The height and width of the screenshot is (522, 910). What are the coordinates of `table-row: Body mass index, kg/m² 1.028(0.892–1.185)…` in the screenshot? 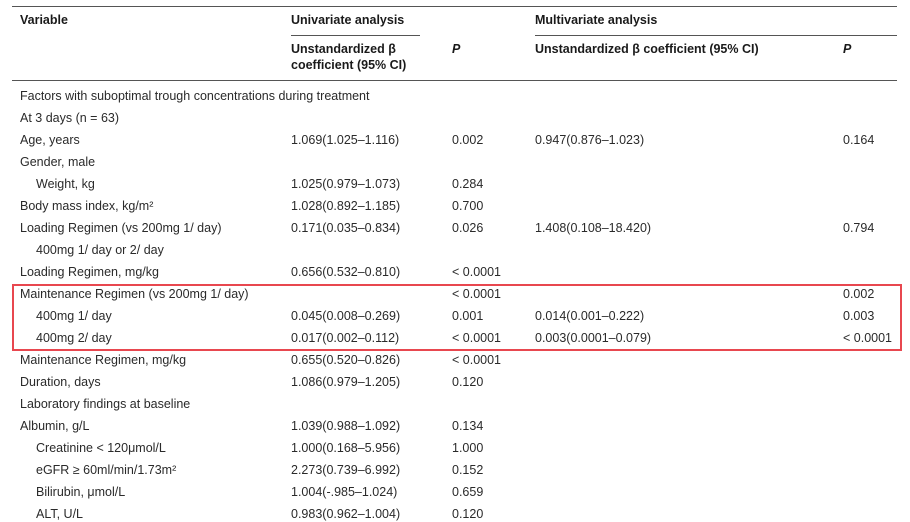 It's located at (455, 207).